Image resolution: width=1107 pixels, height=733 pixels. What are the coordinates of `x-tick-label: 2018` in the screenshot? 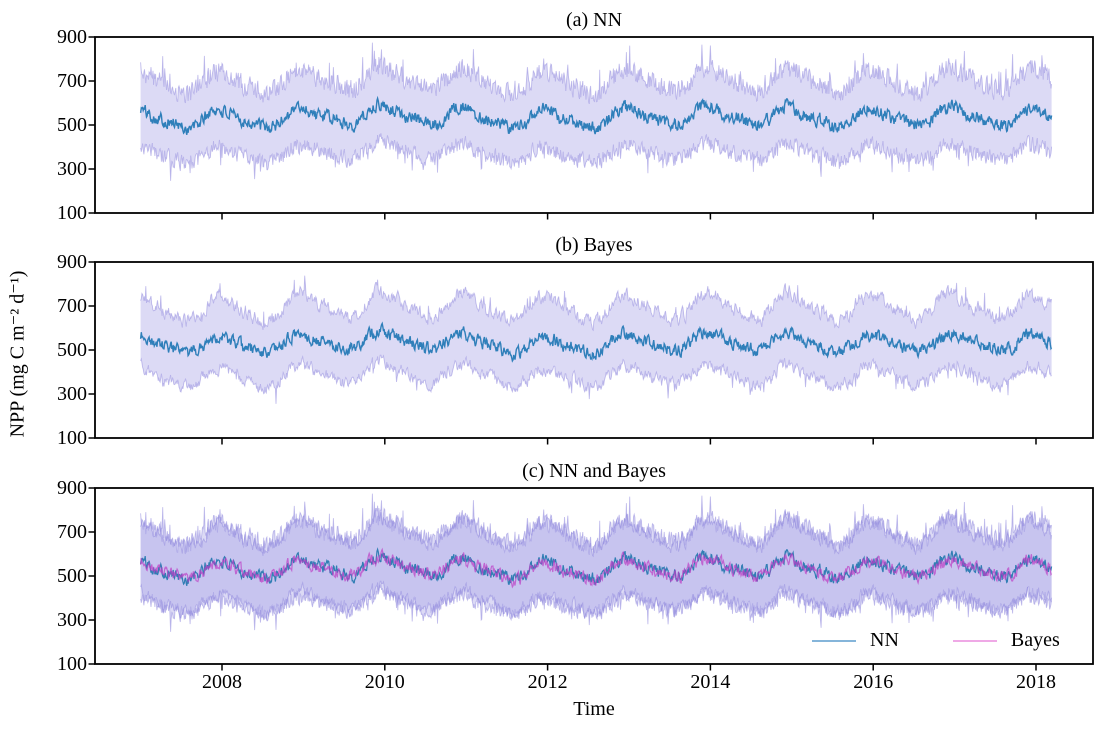 It's located at (1036, 682).